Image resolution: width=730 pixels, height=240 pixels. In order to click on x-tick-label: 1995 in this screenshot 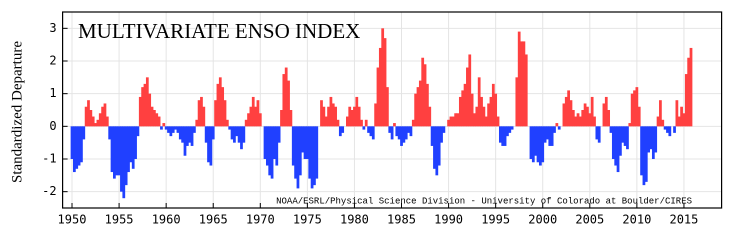, I will do `click(495, 220)`.